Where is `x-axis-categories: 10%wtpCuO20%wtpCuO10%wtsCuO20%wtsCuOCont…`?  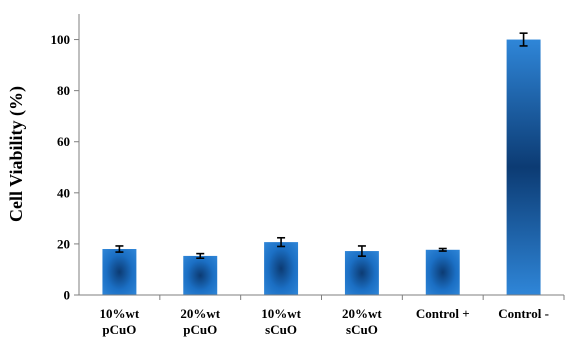
x-axis-categories: 10%wtpCuO20%wtpCuO10%wtsCuO20%wtsCuOCont… is located at coordinates (332, 316).